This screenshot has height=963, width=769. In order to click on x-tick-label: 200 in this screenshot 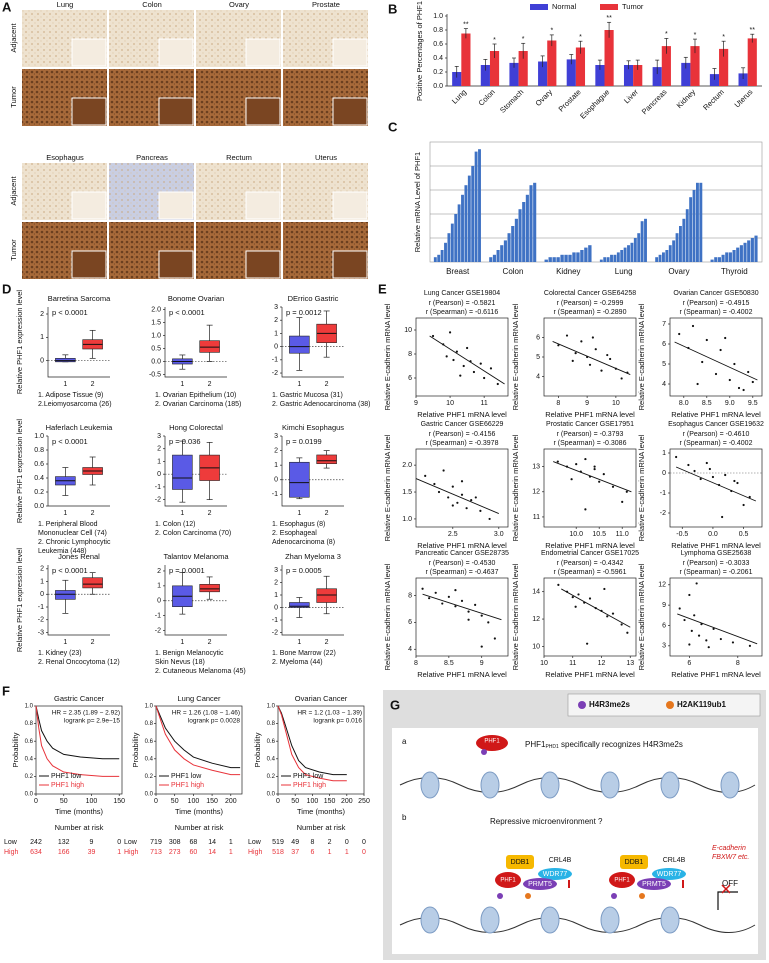, I will do `click(347, 801)`.